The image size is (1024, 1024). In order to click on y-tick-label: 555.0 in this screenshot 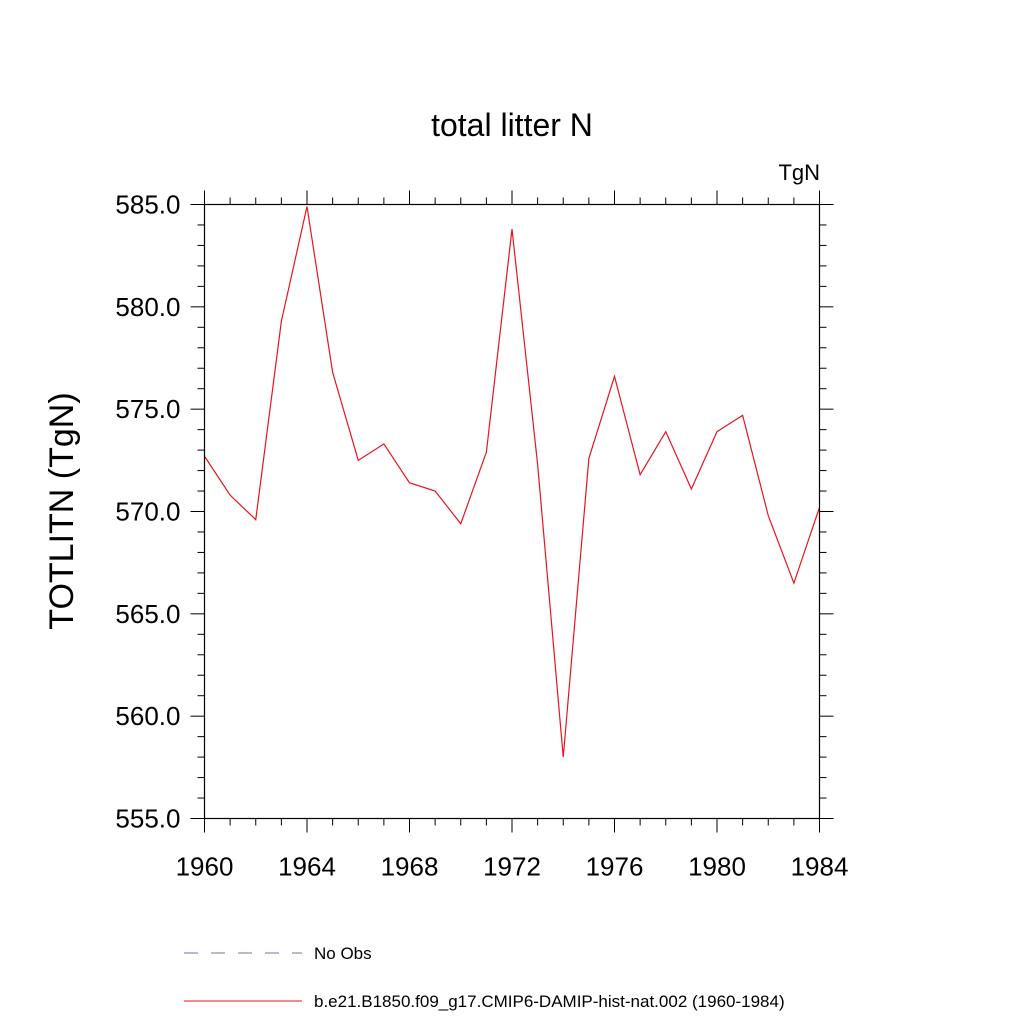, I will do `click(147, 819)`.